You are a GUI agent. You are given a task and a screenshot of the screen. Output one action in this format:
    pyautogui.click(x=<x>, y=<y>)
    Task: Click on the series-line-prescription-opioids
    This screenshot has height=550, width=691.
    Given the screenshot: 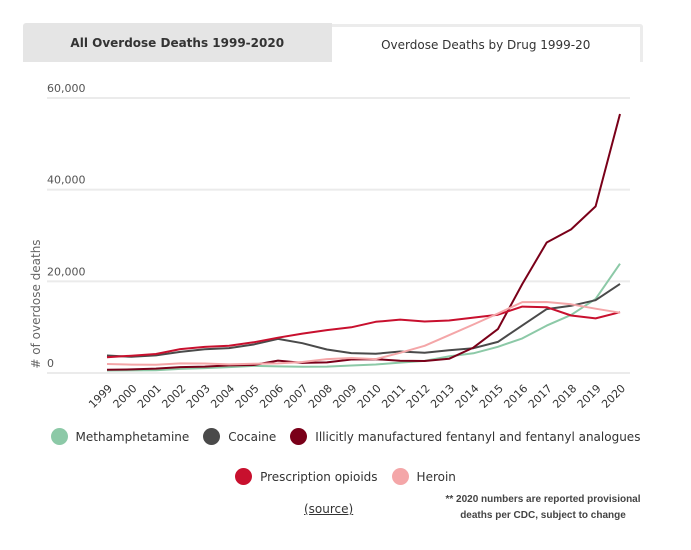 What is the action you would take?
    pyautogui.click(x=363, y=332)
    